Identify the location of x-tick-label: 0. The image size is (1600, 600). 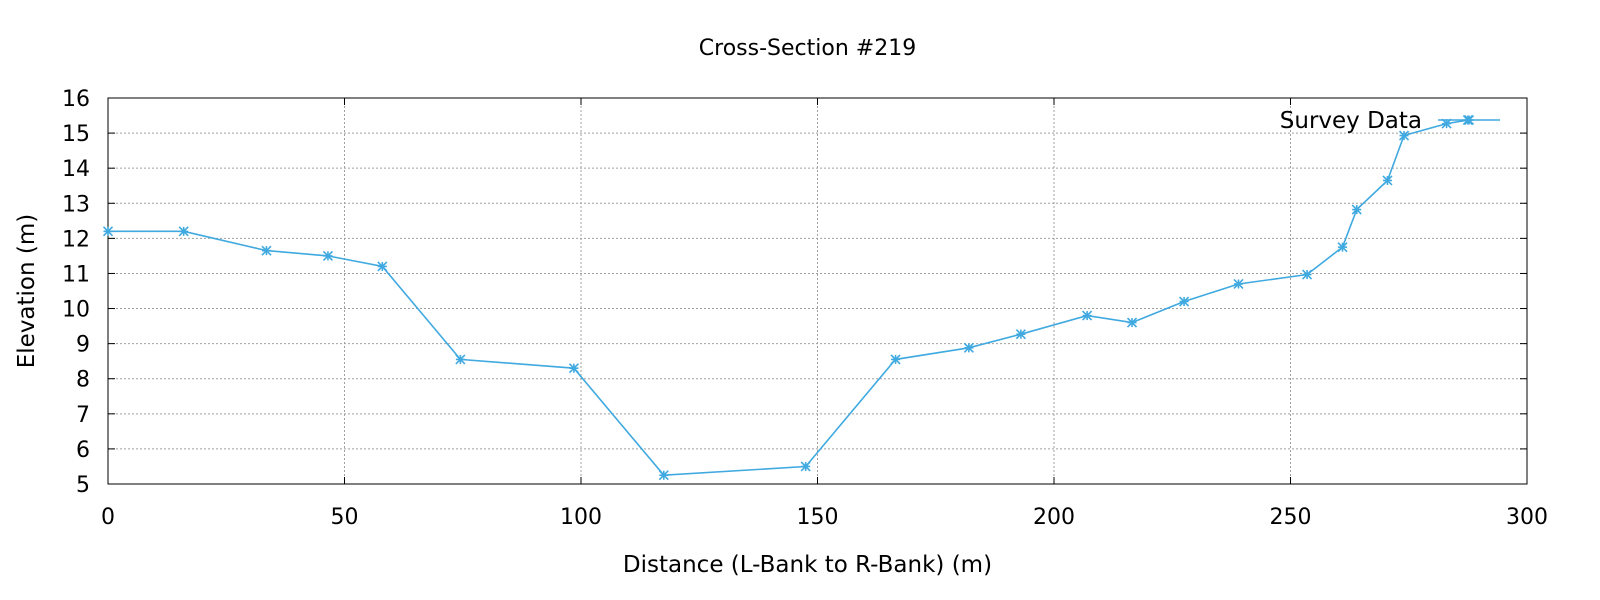
(108, 517).